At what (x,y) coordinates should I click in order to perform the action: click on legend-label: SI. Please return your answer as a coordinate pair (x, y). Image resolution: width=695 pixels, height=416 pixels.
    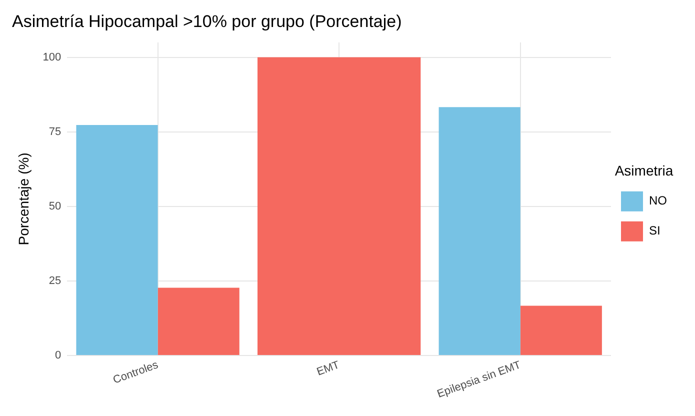
    Looking at the image, I should click on (654, 231).